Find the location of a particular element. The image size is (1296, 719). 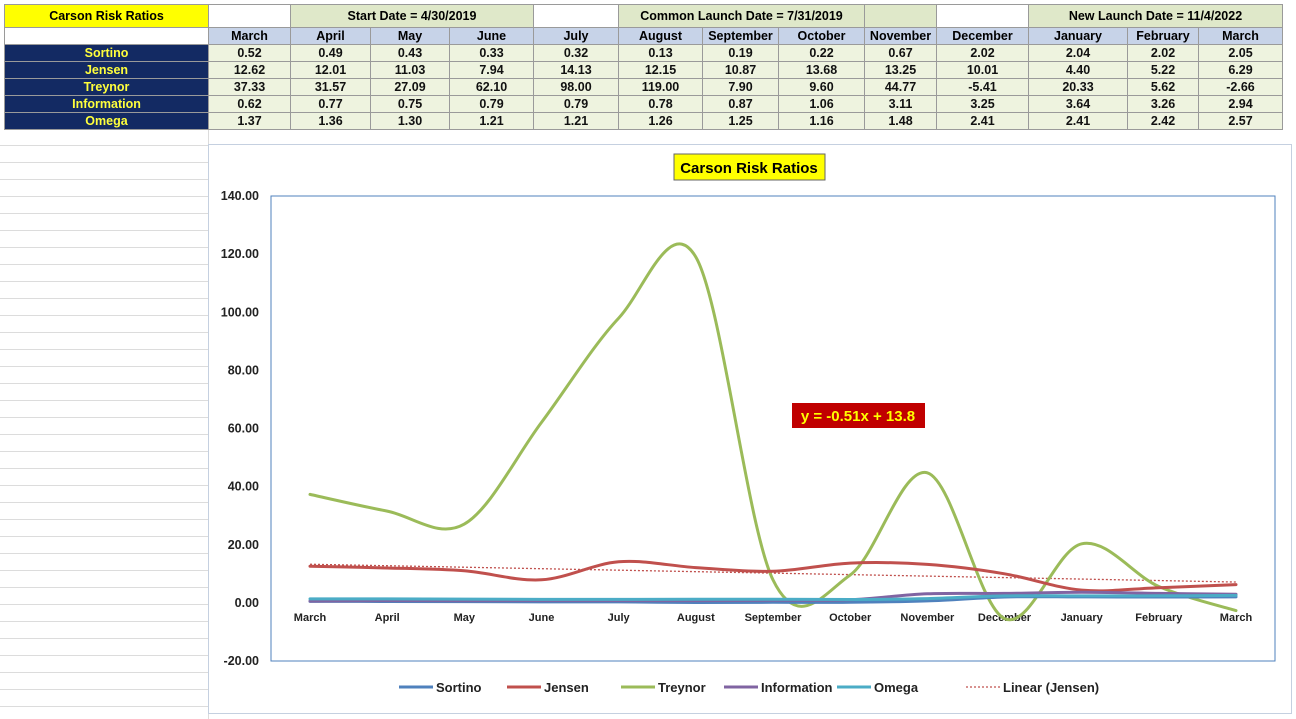

value-cell: 1.06 is located at coordinates (821, 104).